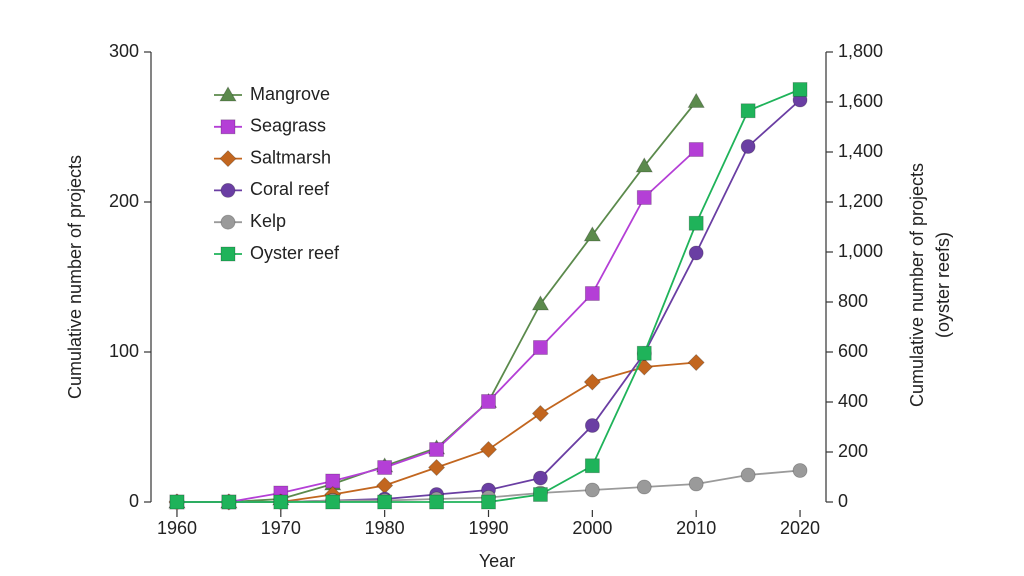 The width and height of the screenshot is (1024, 576). I want to click on y-tick-label: 200, so click(124, 201).